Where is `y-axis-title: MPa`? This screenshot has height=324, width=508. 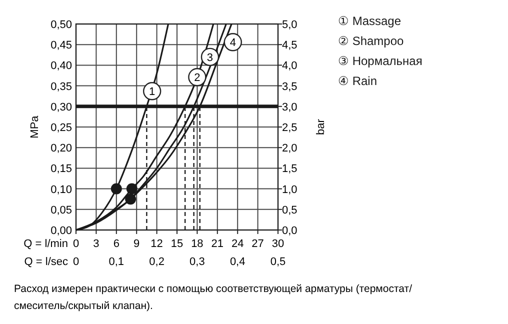
y-axis-title: MPa is located at coordinates (35, 126).